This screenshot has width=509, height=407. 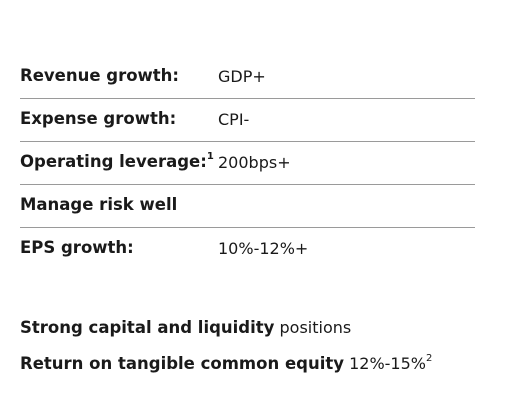 I want to click on footnote-marker: 1, so click(x=210, y=156).